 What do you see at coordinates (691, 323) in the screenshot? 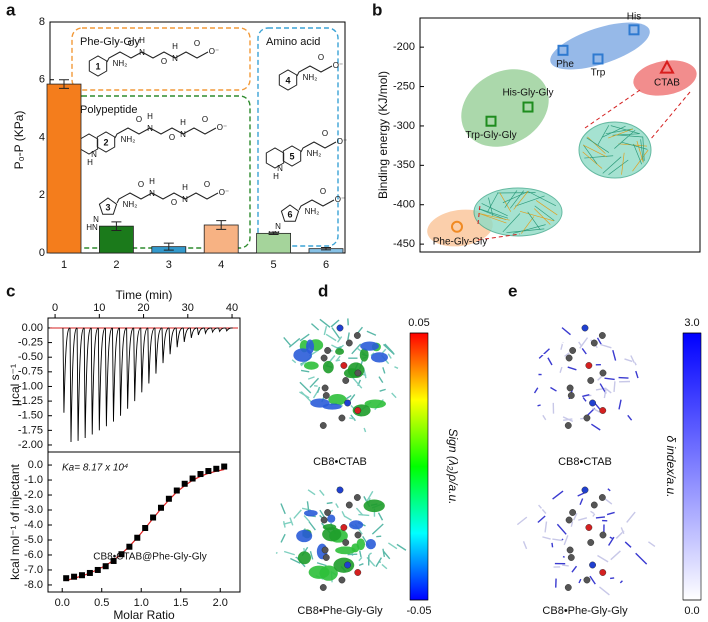
I see `colorbar-tick-label: 3.0` at bounding box center [691, 323].